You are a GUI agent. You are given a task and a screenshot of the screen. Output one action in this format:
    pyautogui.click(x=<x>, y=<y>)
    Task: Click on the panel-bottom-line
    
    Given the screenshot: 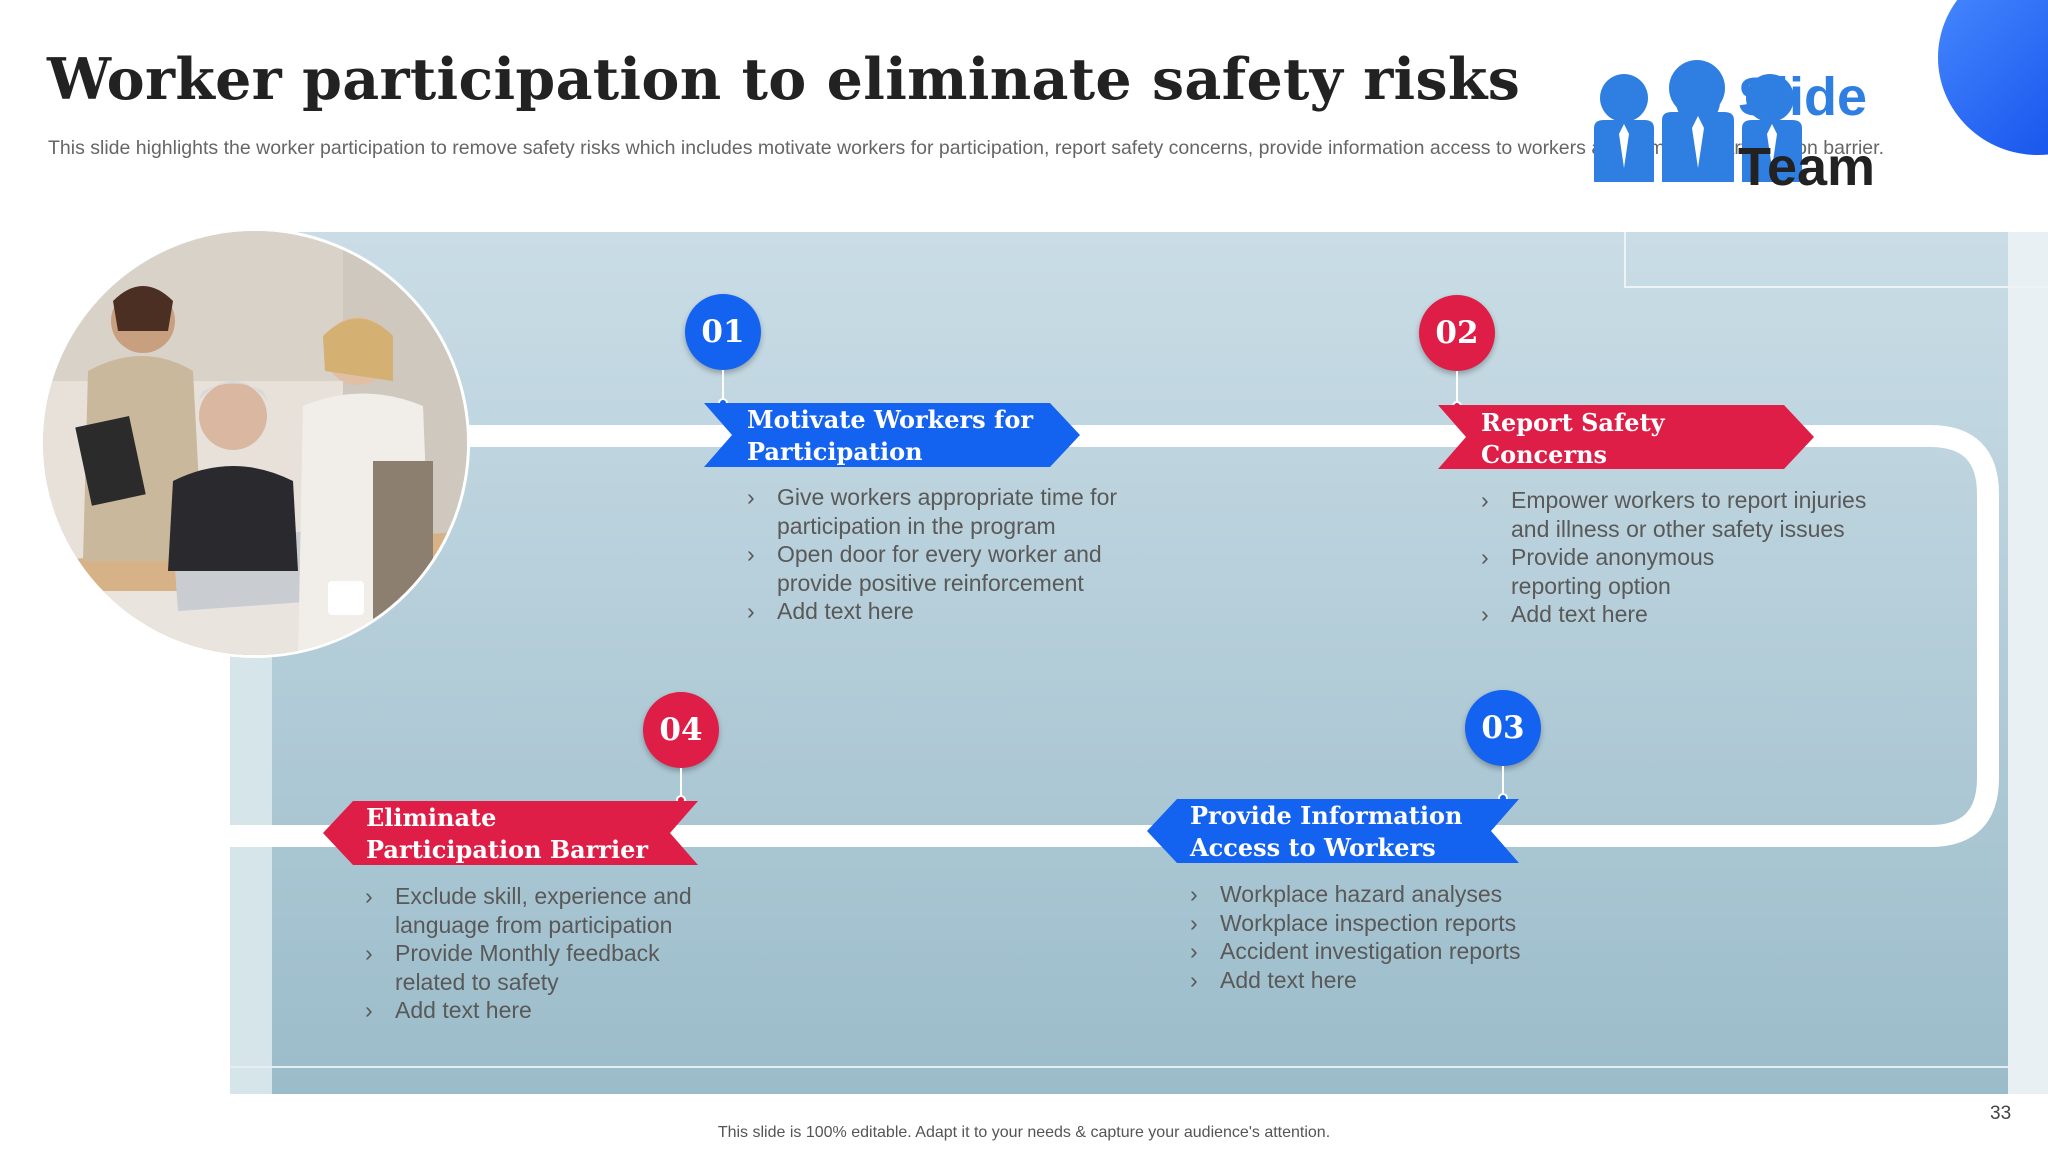 What is the action you would take?
    pyautogui.click(x=1119, y=1067)
    